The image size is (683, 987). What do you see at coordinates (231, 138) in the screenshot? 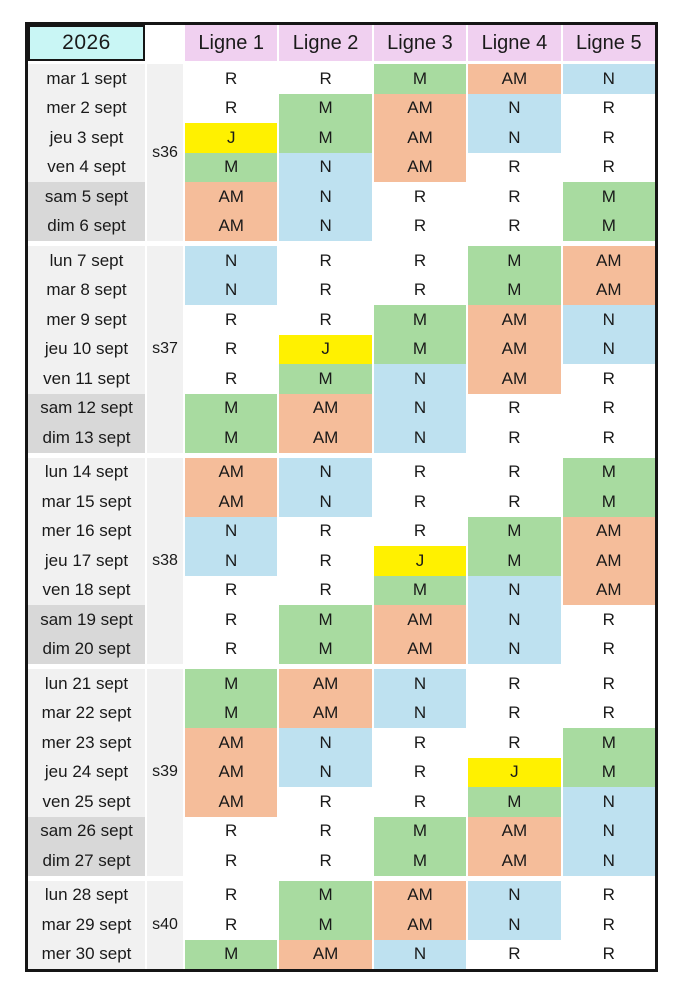
I see `shift-cell: J` at bounding box center [231, 138].